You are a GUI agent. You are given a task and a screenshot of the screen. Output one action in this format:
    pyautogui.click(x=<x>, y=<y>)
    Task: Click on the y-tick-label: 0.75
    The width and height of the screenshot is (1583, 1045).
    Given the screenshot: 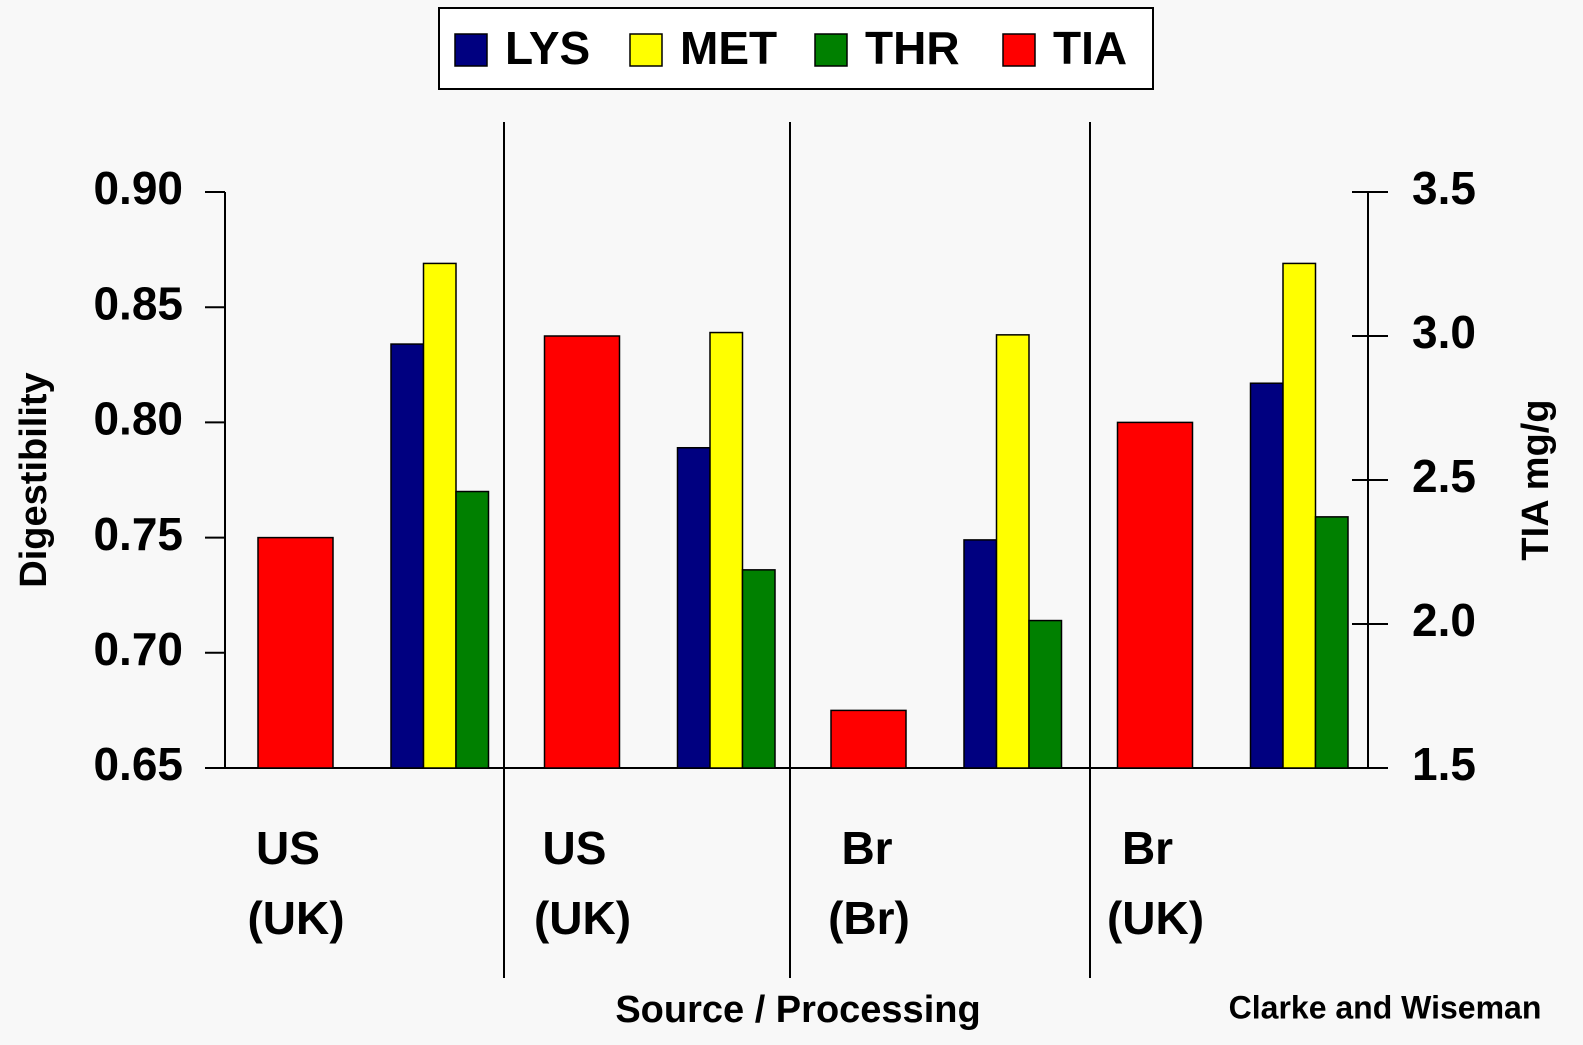 What is the action you would take?
    pyautogui.click(x=138, y=534)
    